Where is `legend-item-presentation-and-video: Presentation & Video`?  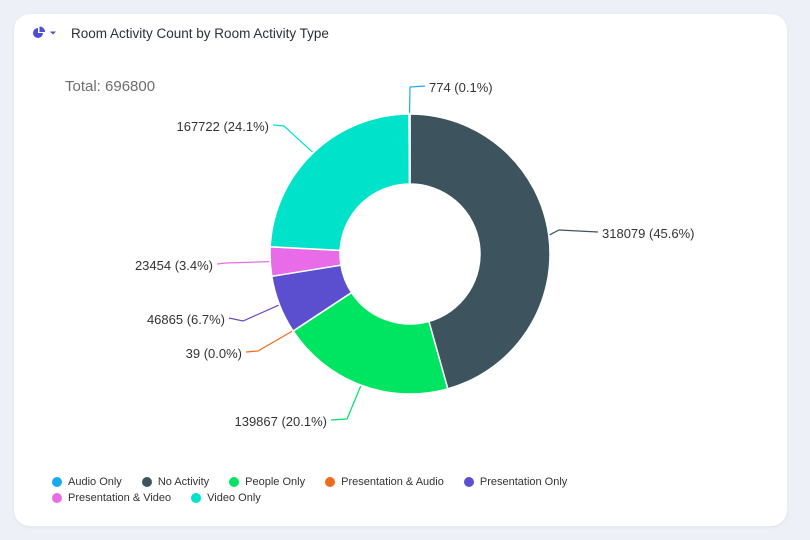 legend-item-presentation-and-video: Presentation & Video is located at coordinates (111, 498).